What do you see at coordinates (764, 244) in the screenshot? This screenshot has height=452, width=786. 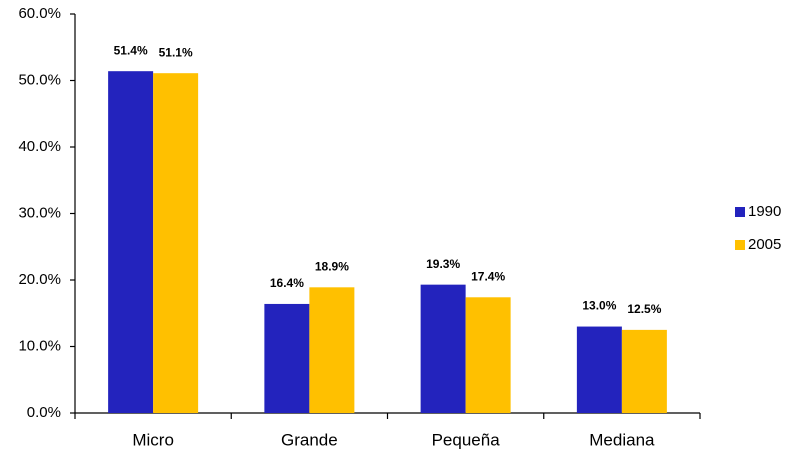 I see `legend-label: 2005` at bounding box center [764, 244].